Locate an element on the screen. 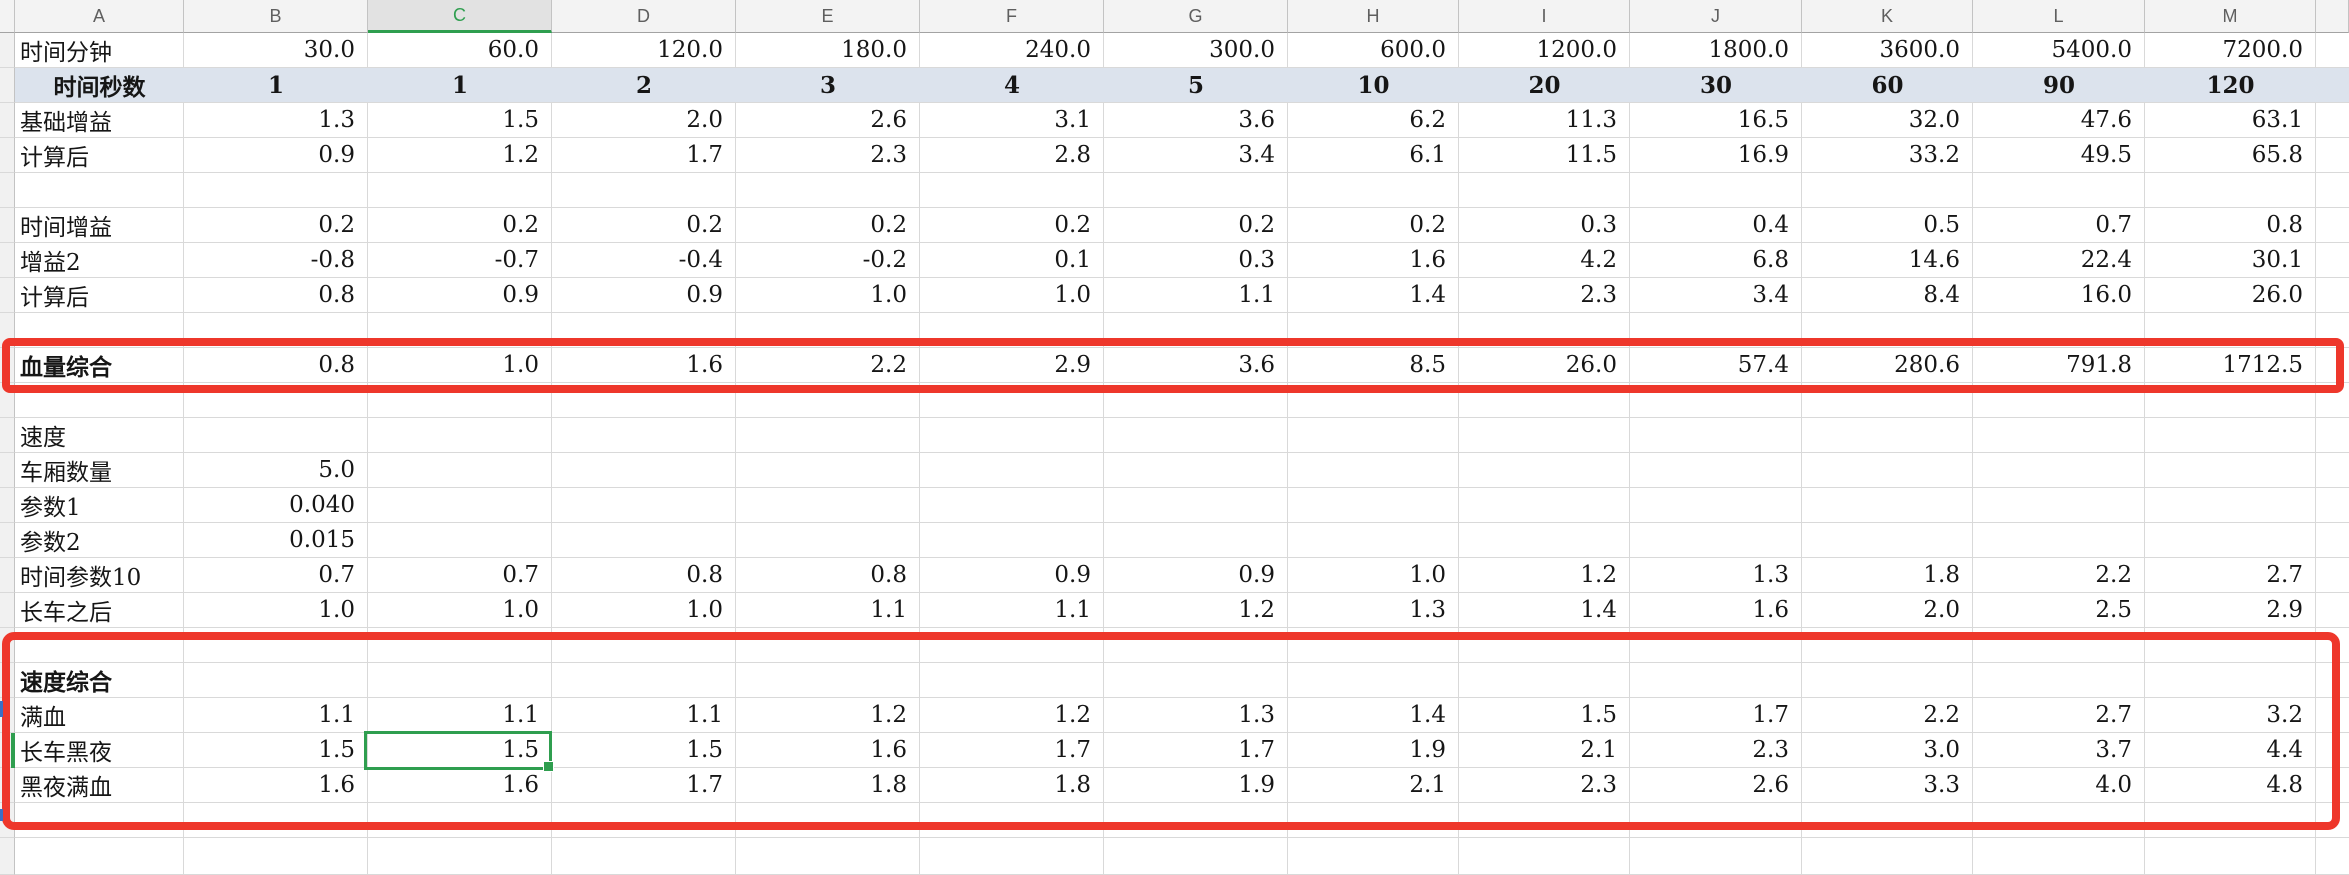  cell-J14 is located at coordinates (1716, 505).